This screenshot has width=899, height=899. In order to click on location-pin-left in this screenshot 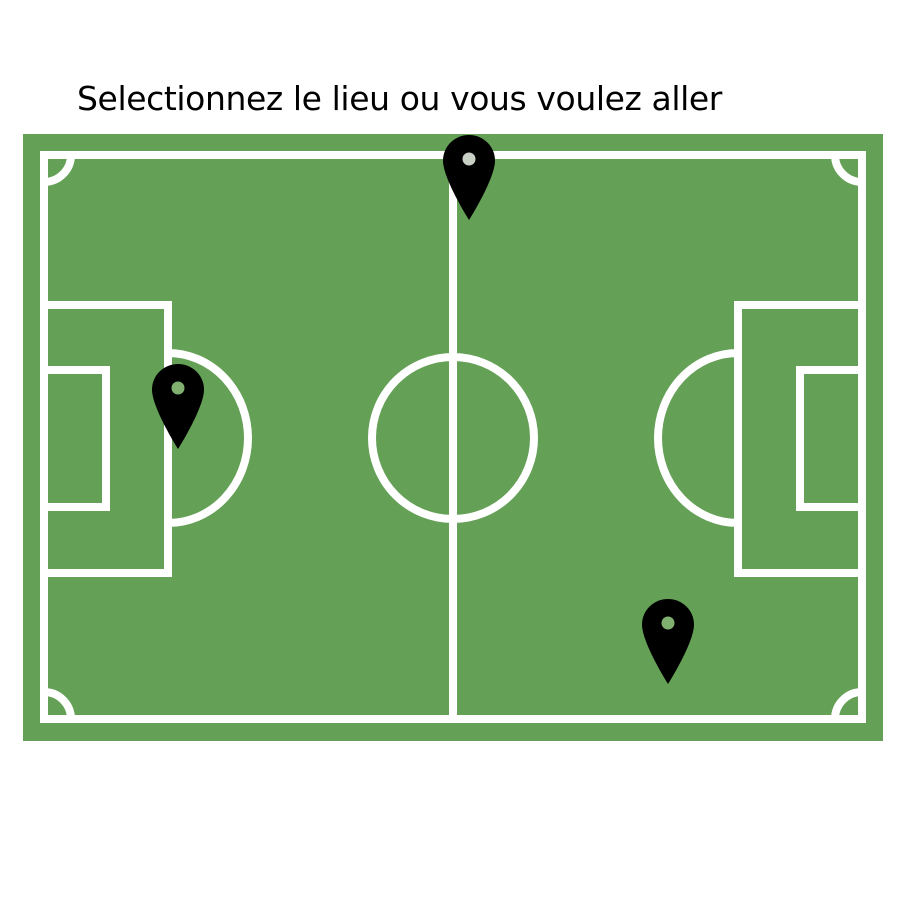, I will do `click(178, 406)`.